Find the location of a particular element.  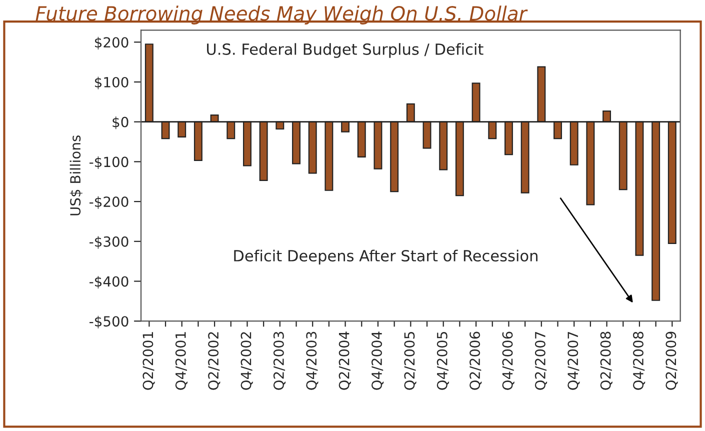

x-tick-label: Q4/2006 is located at coordinates (508, 361).